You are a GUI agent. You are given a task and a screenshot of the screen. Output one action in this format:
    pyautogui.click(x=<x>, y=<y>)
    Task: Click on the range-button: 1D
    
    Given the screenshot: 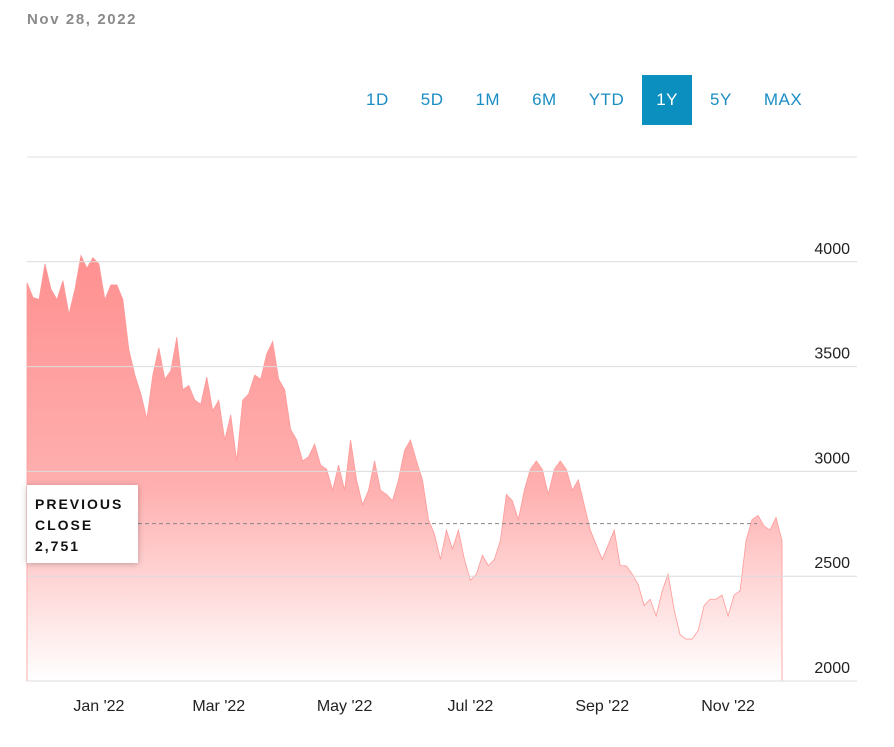 What is the action you would take?
    pyautogui.click(x=377, y=99)
    